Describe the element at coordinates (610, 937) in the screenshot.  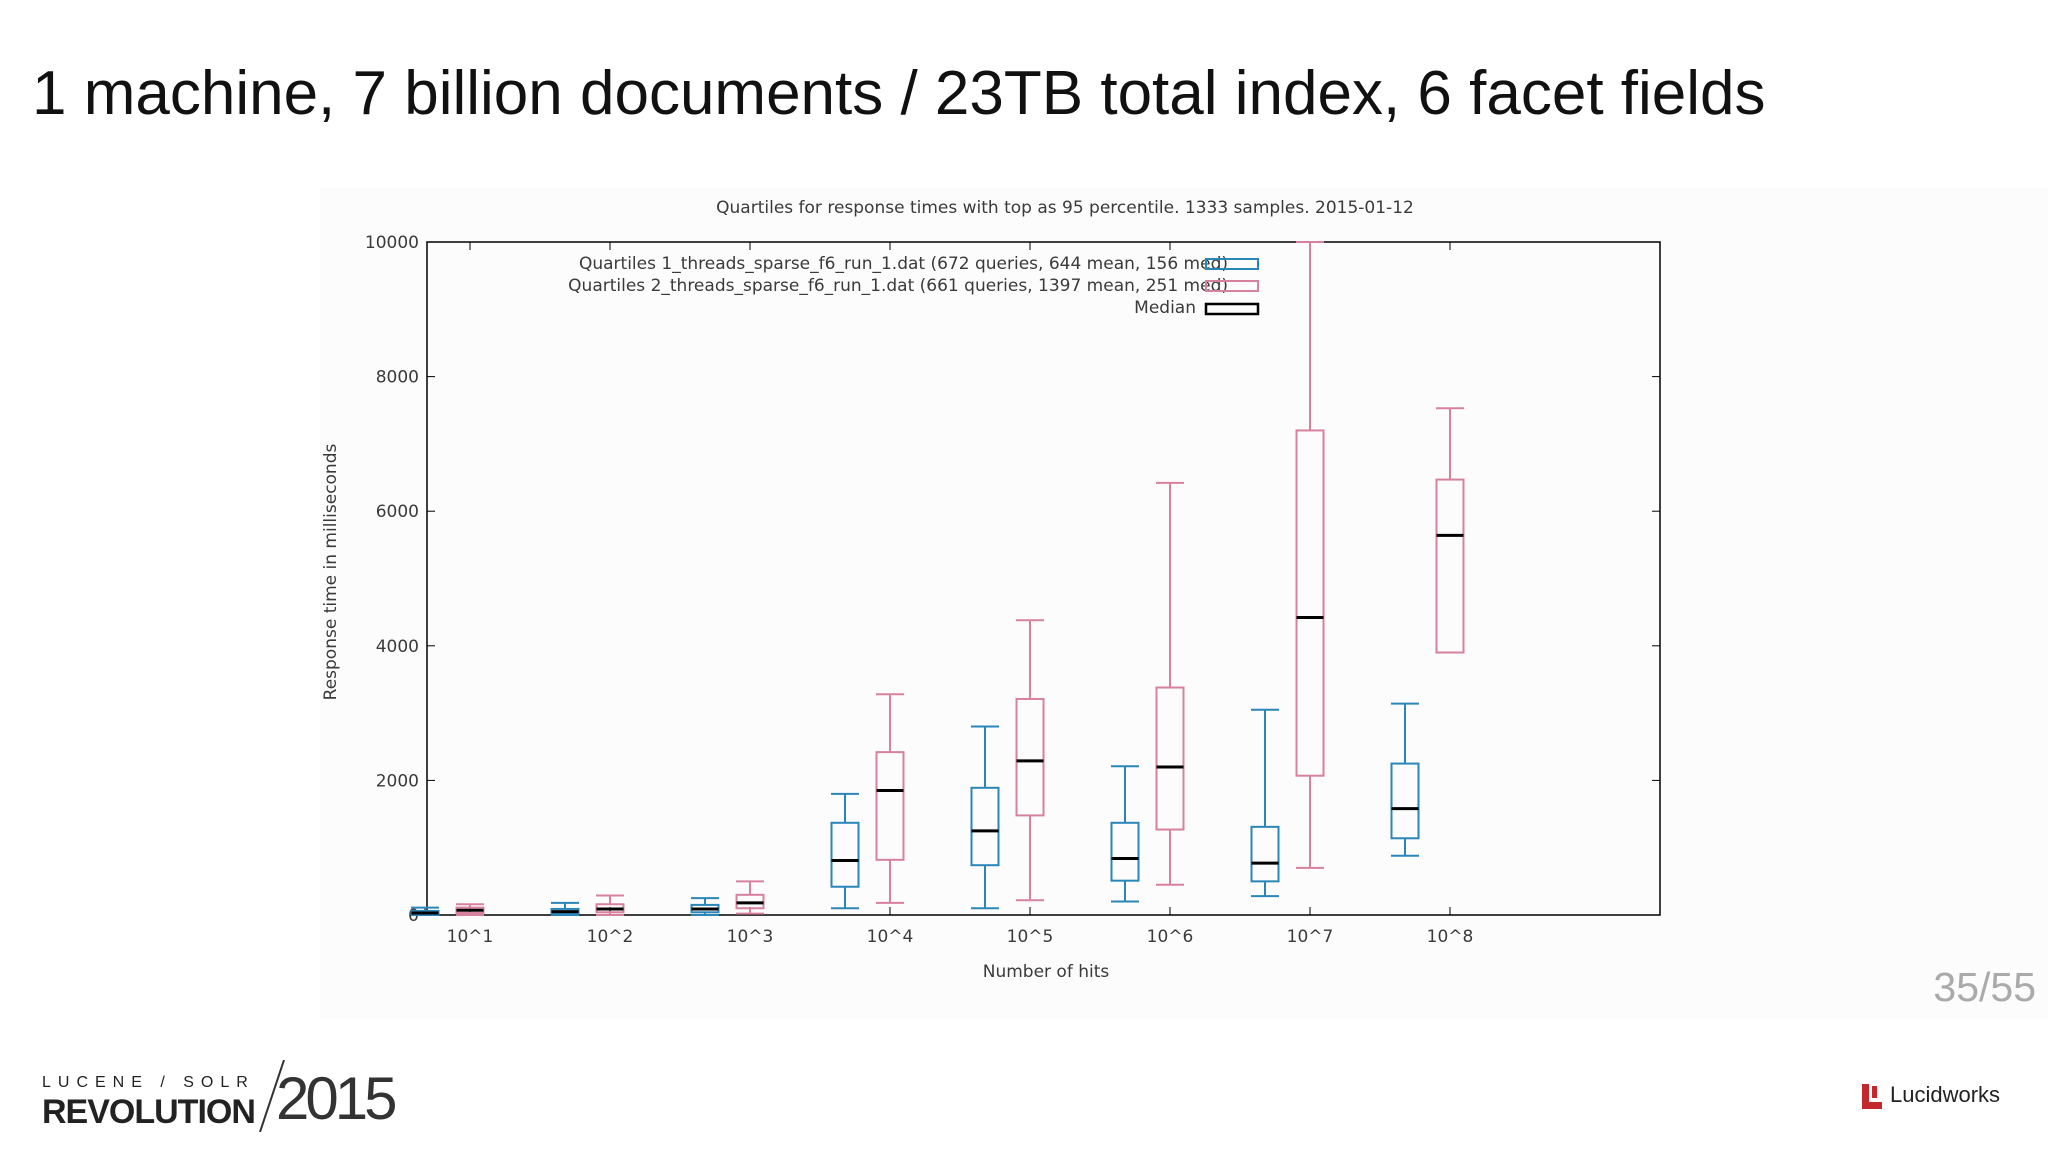
I see `x-tick-label: 10^2` at that location.